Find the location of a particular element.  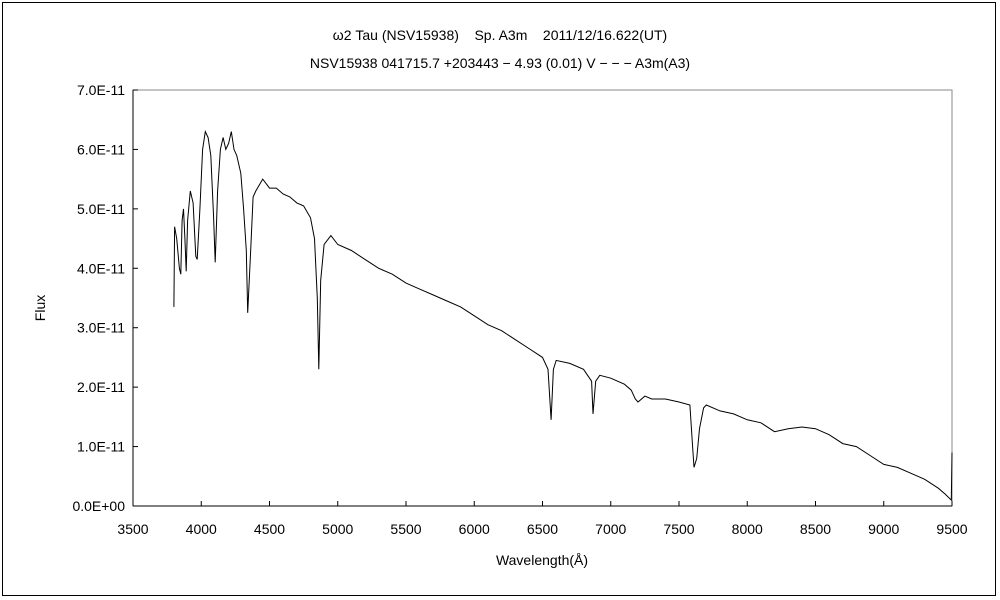

x-tick-label: 7500 is located at coordinates (678, 529).